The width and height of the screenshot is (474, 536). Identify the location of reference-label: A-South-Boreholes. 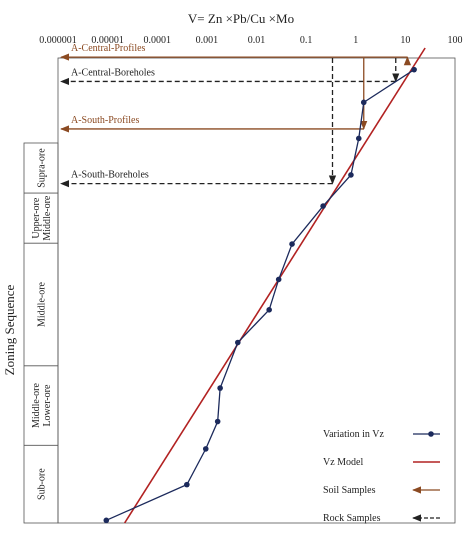
(110, 175).